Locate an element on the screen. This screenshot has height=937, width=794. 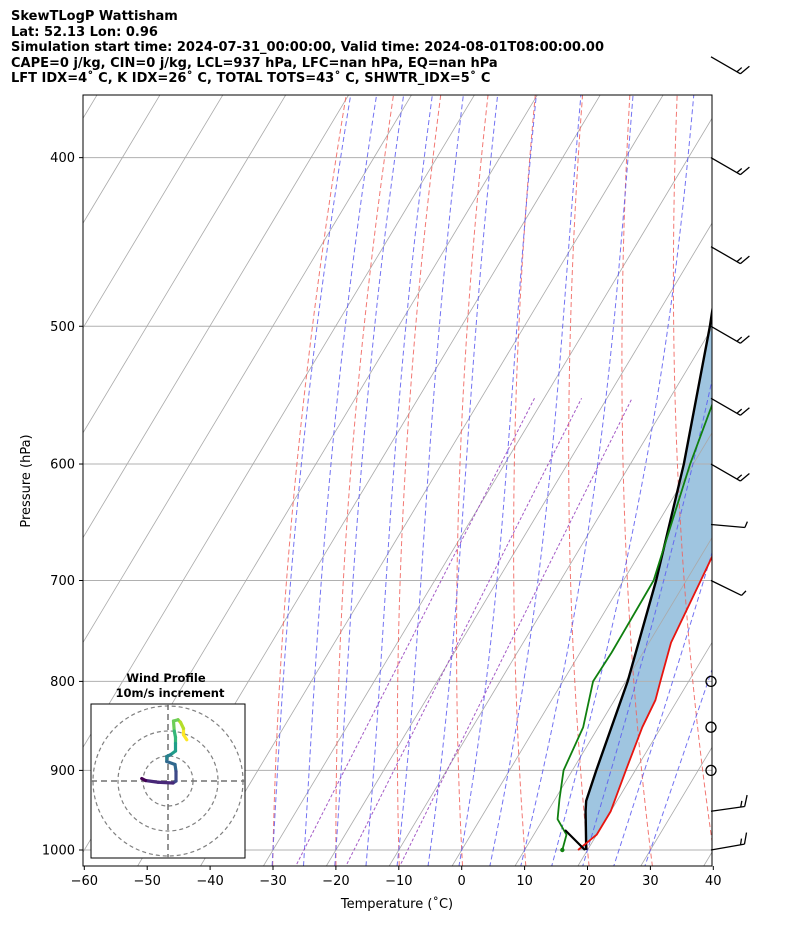
wind-barbs is located at coordinates (727, 453).